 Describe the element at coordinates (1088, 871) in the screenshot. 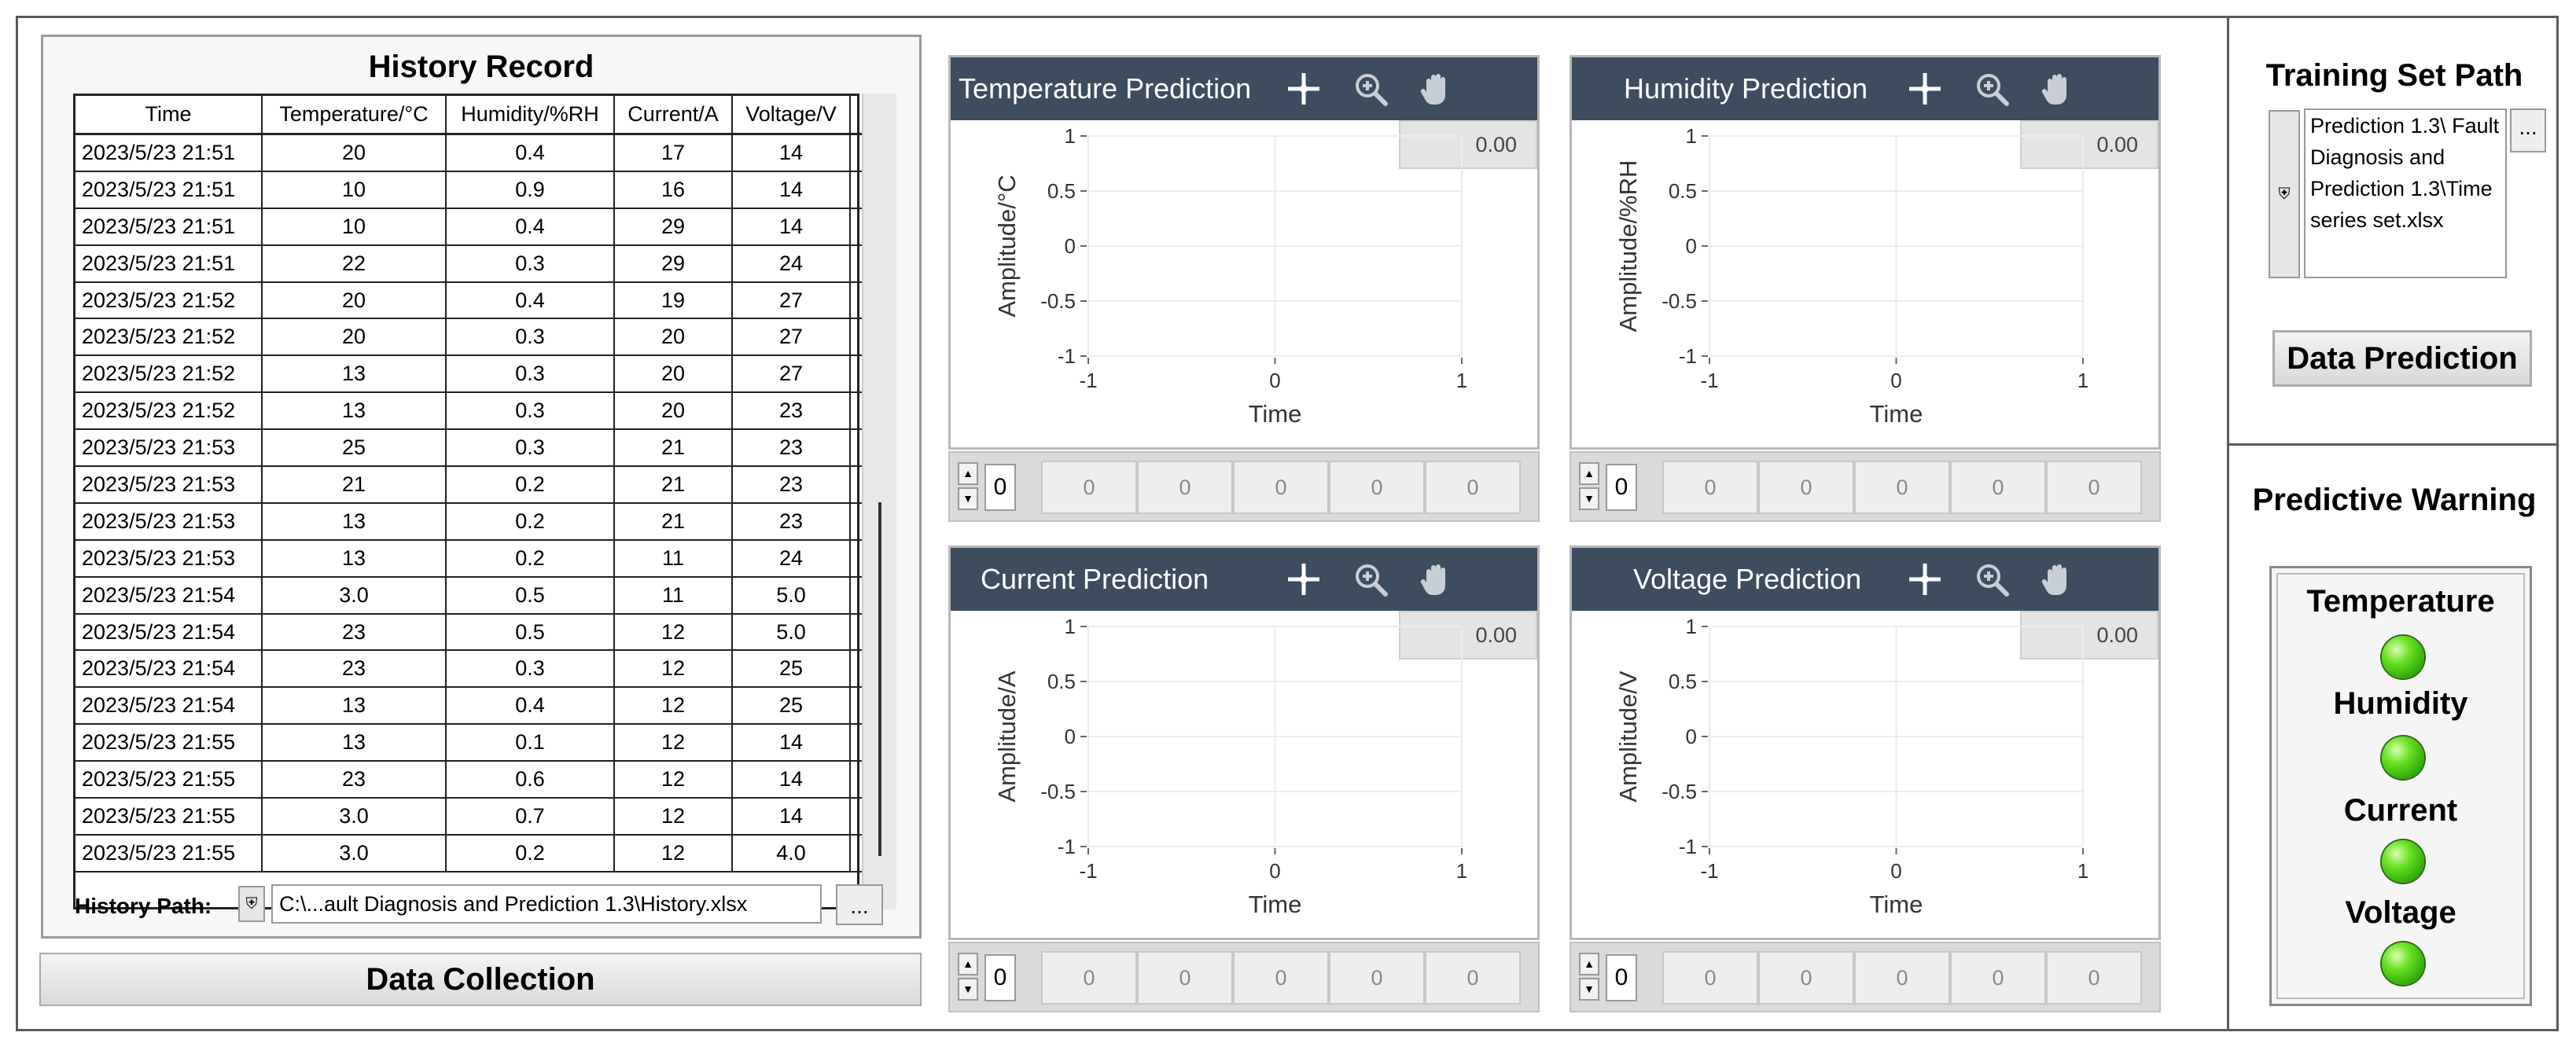

I see `x-tick-label: -1` at that location.